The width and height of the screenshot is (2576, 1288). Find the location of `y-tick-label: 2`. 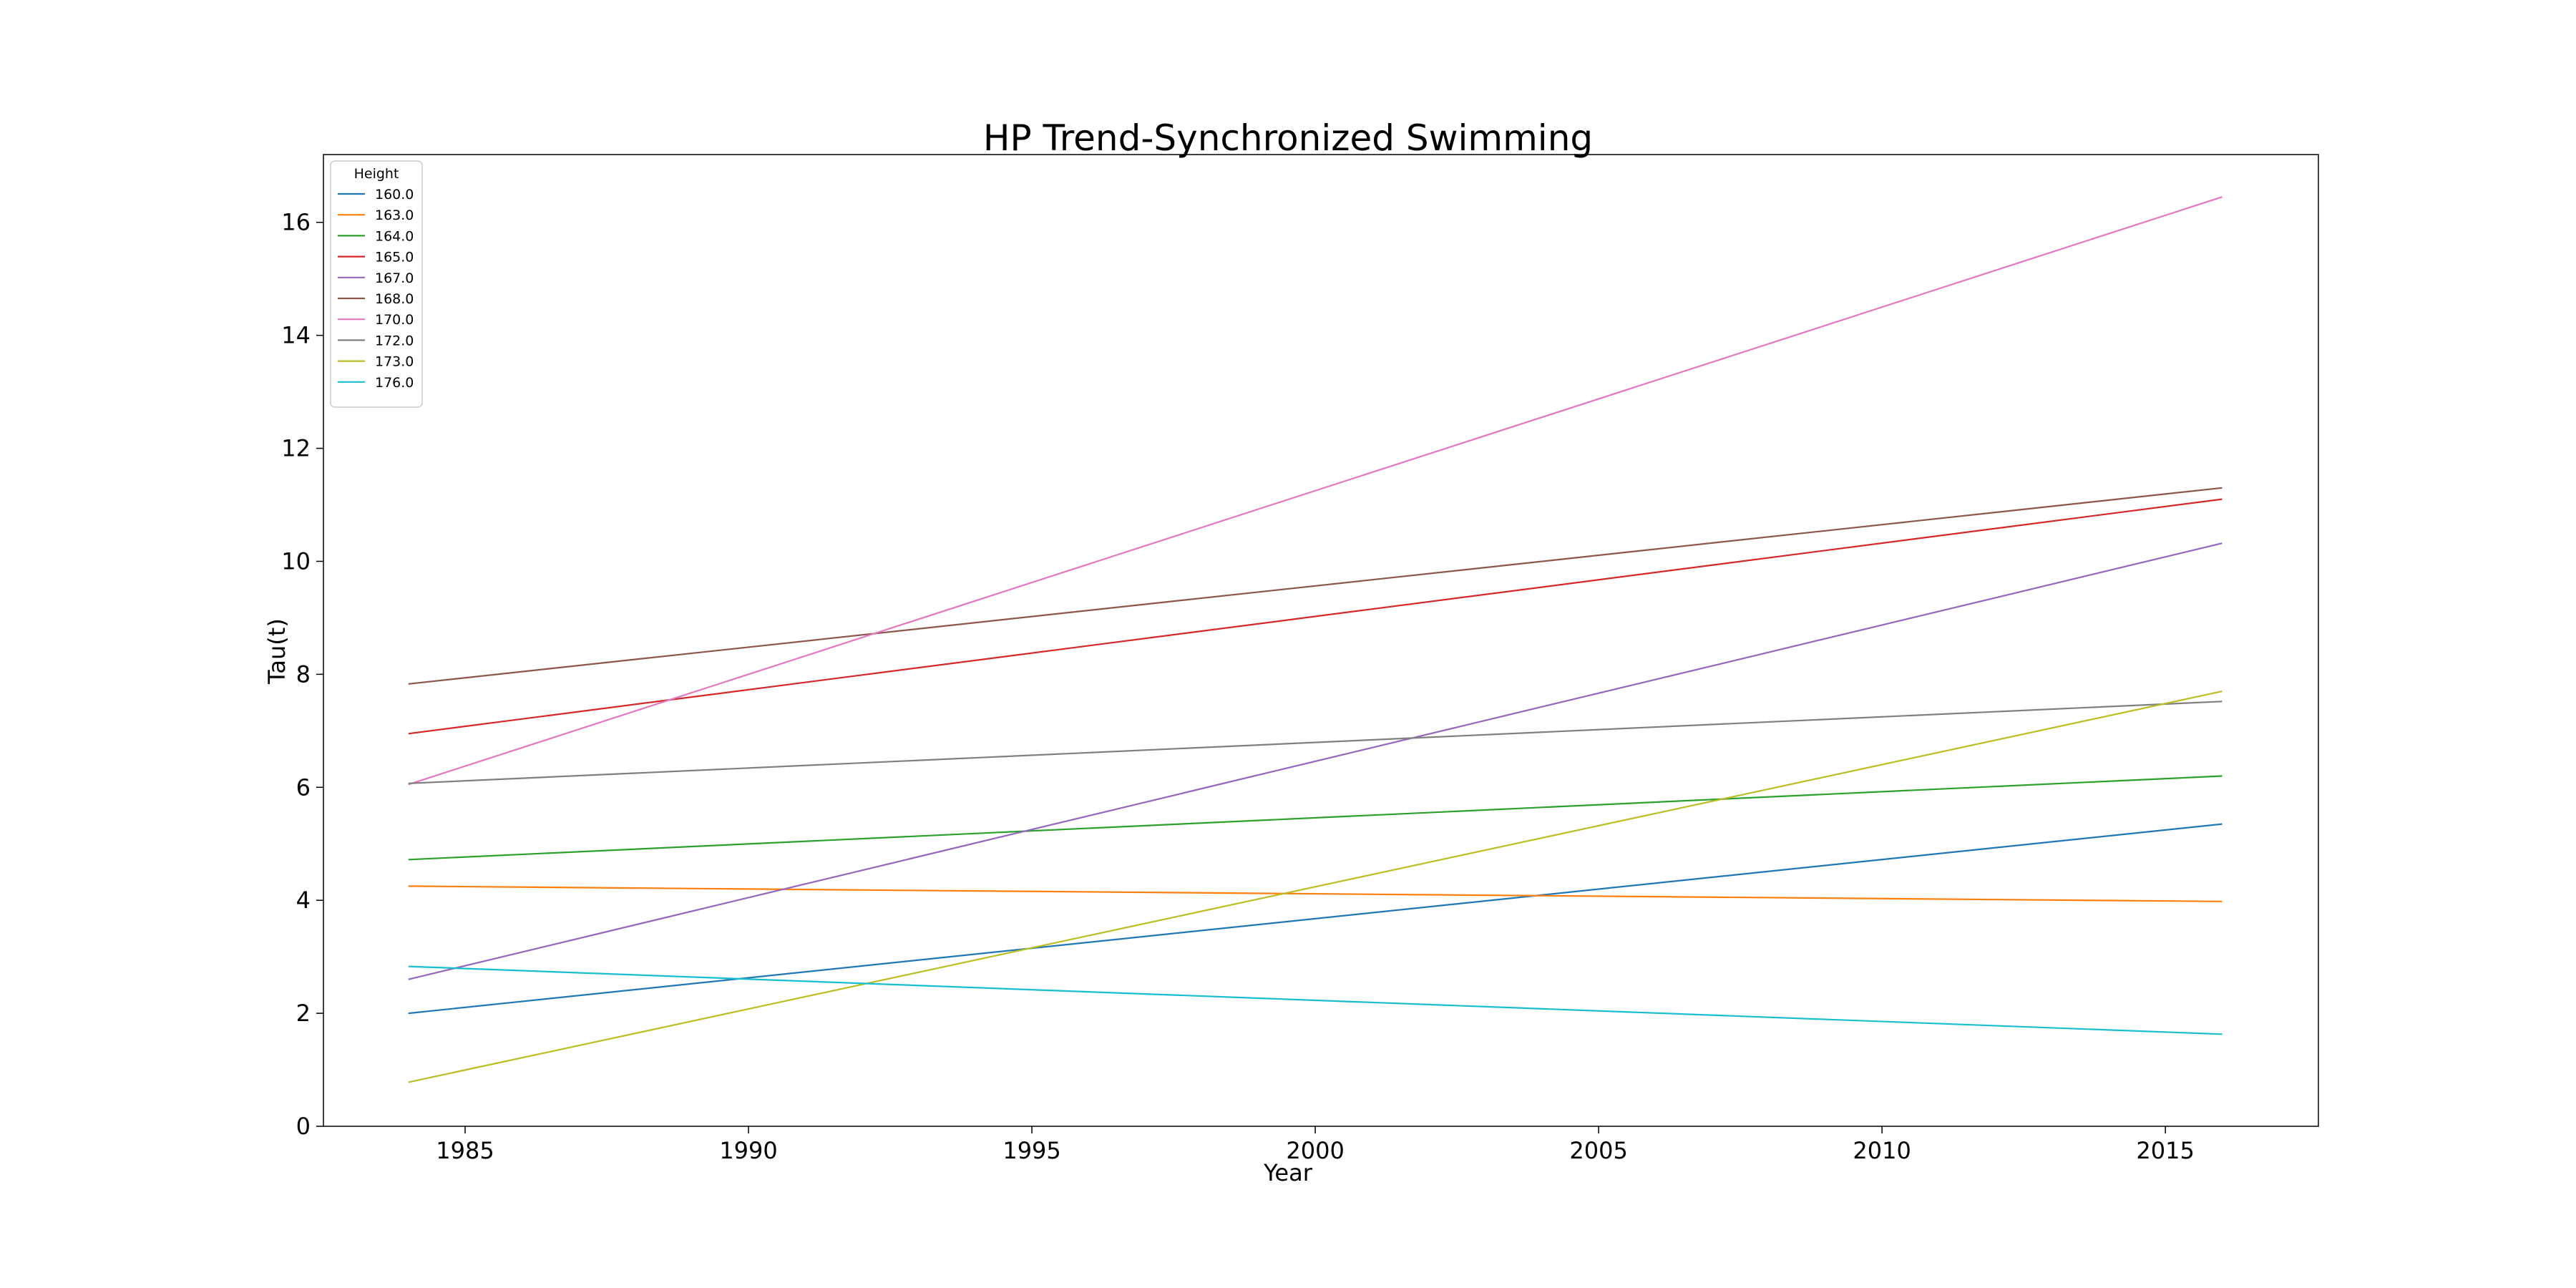

y-tick-label: 2 is located at coordinates (303, 1013).